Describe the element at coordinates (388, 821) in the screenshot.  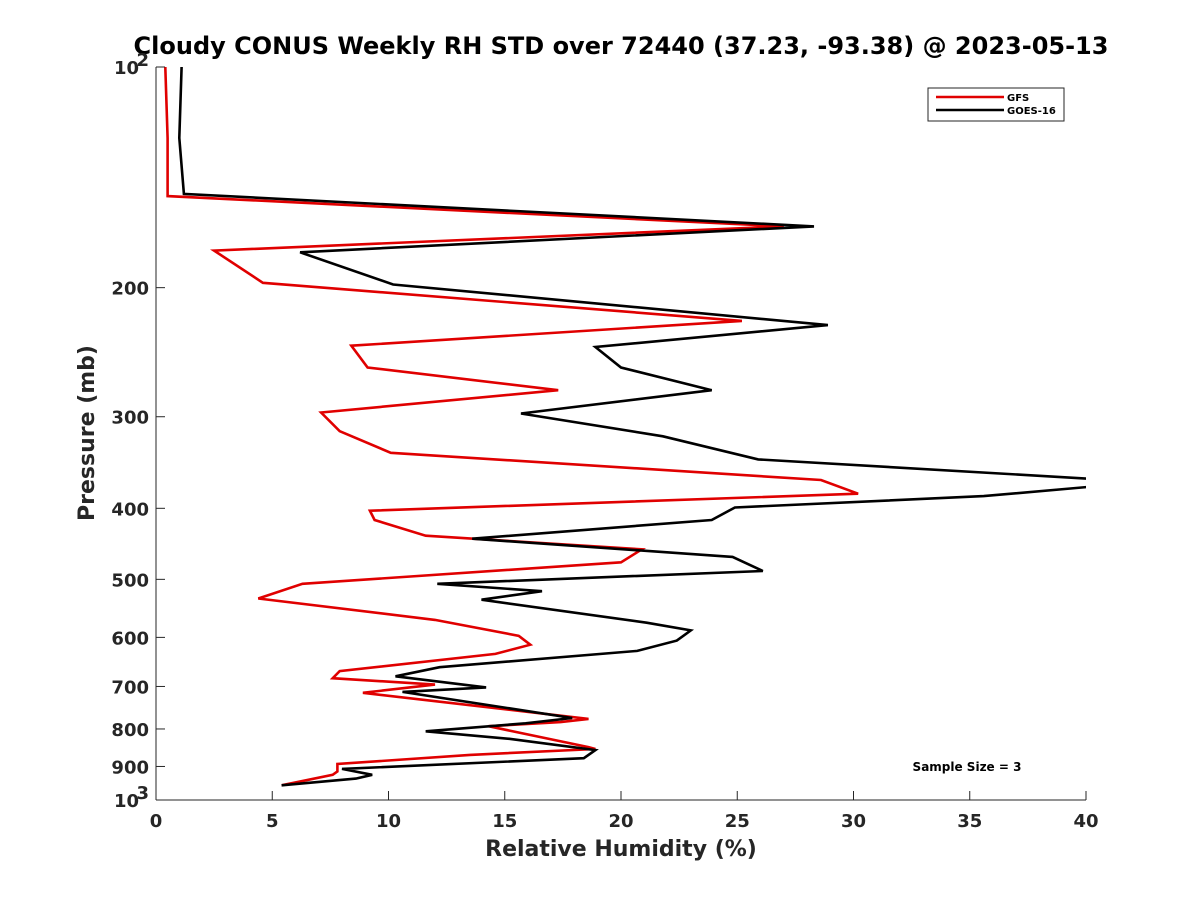
I see `x-tick-label: 10` at that location.